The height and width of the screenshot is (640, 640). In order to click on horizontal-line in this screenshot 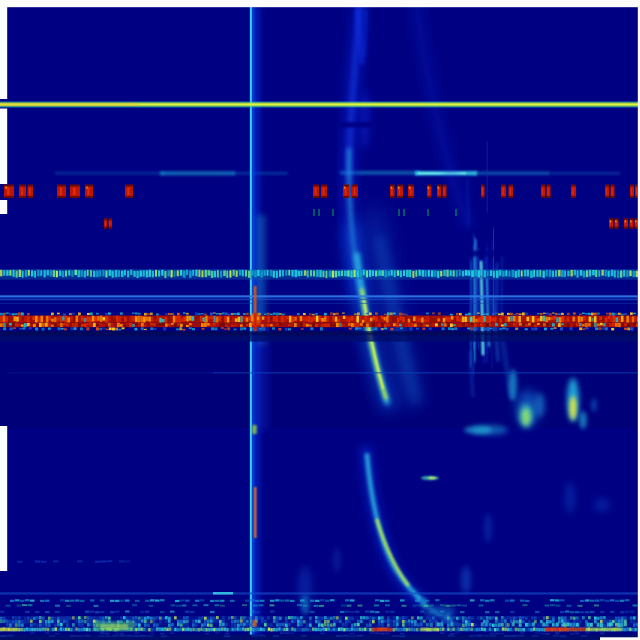, I will do `click(320, 104)`.